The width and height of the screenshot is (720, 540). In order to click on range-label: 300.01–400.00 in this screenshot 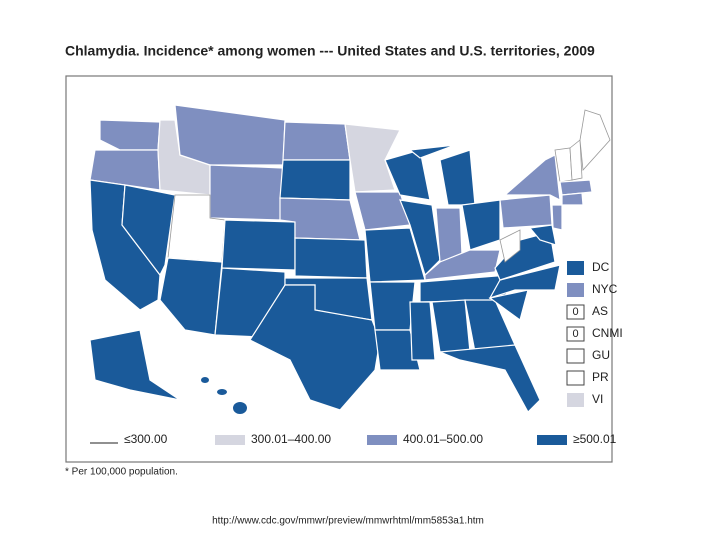, I will do `click(291, 439)`.